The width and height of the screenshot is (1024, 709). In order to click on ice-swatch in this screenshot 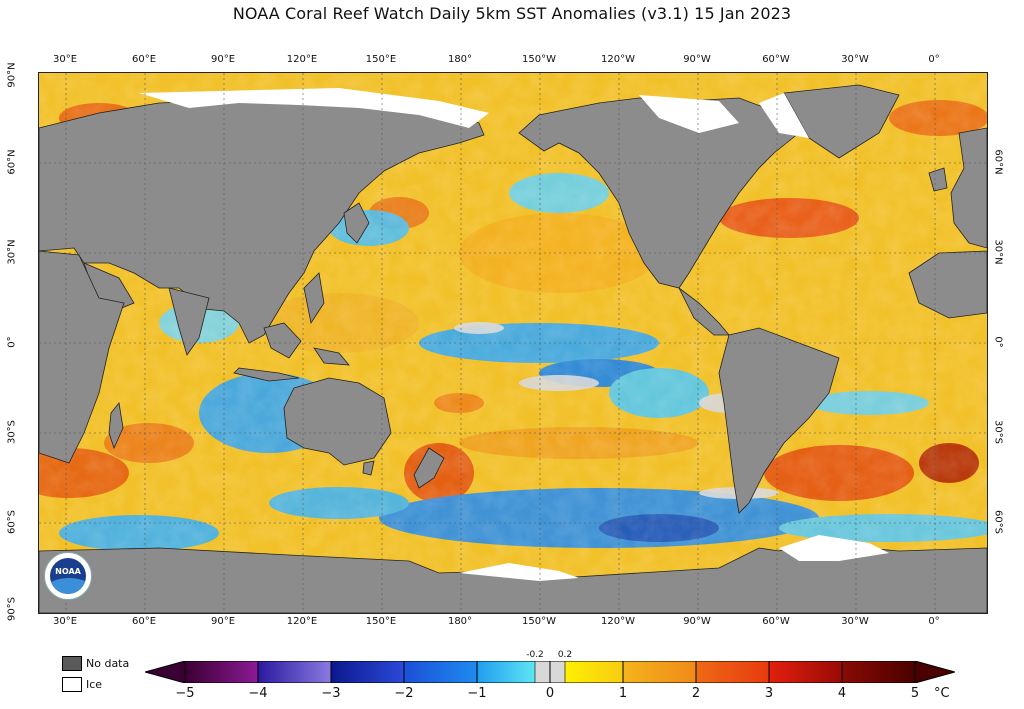, I will do `click(72, 684)`.